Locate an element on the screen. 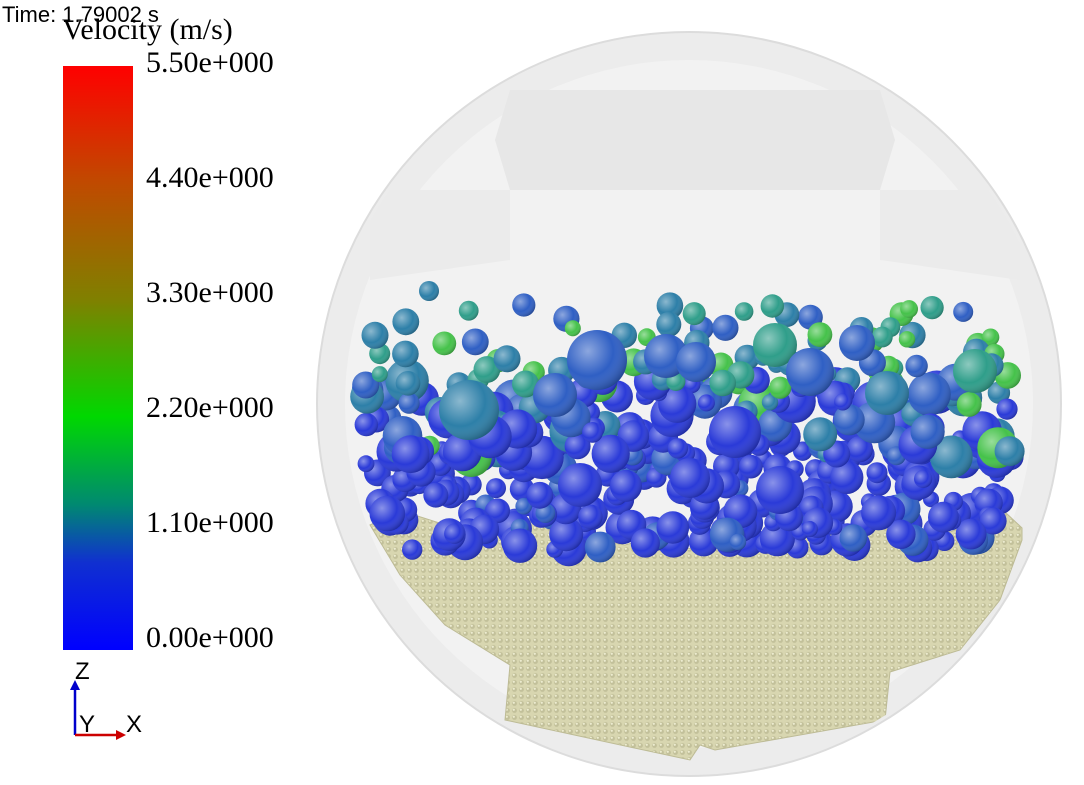 This screenshot has height=785, width=1084. legend-tick-max: 5.50e+000 is located at coordinates (210, 62).